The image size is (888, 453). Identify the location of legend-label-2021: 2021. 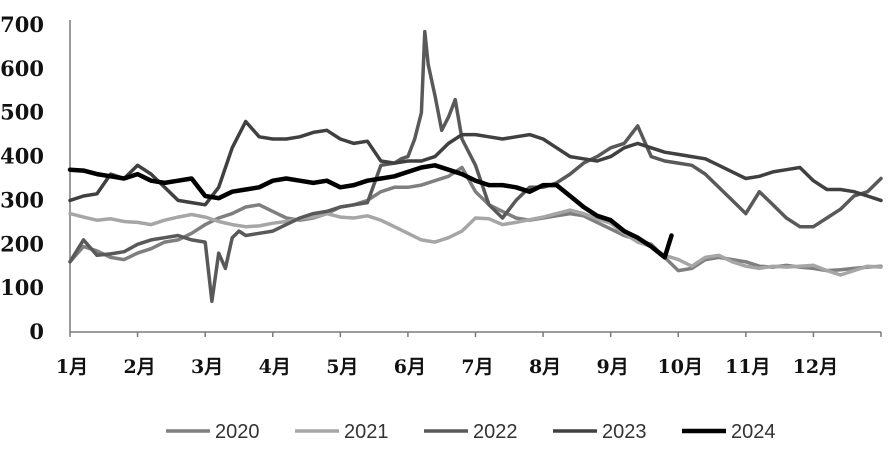
(366, 432).